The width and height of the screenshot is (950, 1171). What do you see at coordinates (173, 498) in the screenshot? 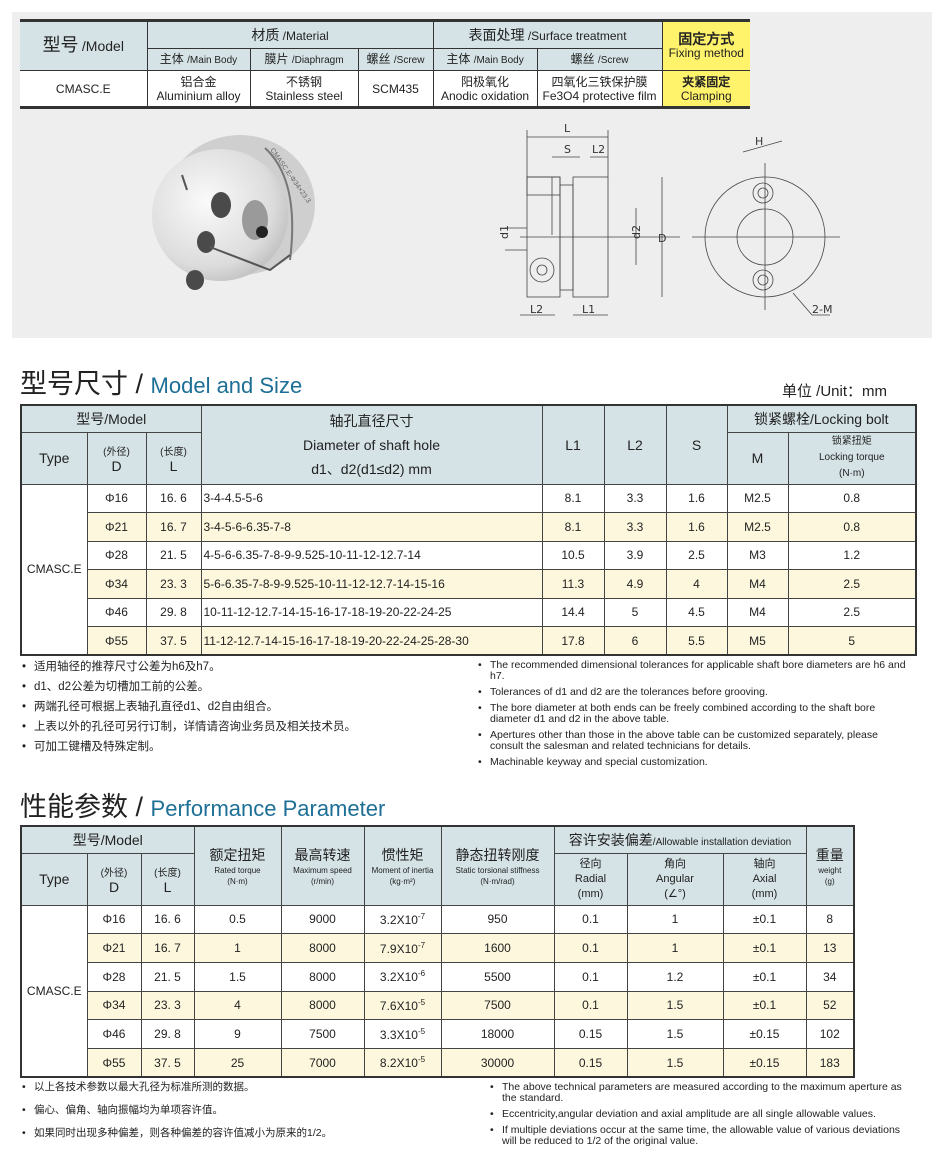
I see `length-cell: 16. 6` at bounding box center [173, 498].